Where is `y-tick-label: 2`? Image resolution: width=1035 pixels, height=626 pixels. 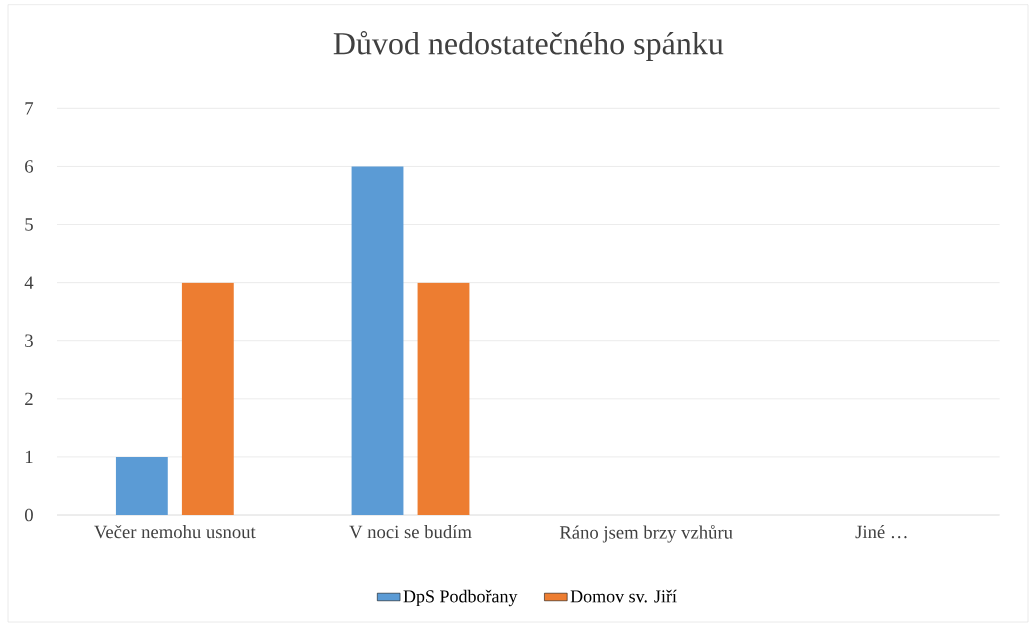
y-tick-label: 2 is located at coordinates (29, 398).